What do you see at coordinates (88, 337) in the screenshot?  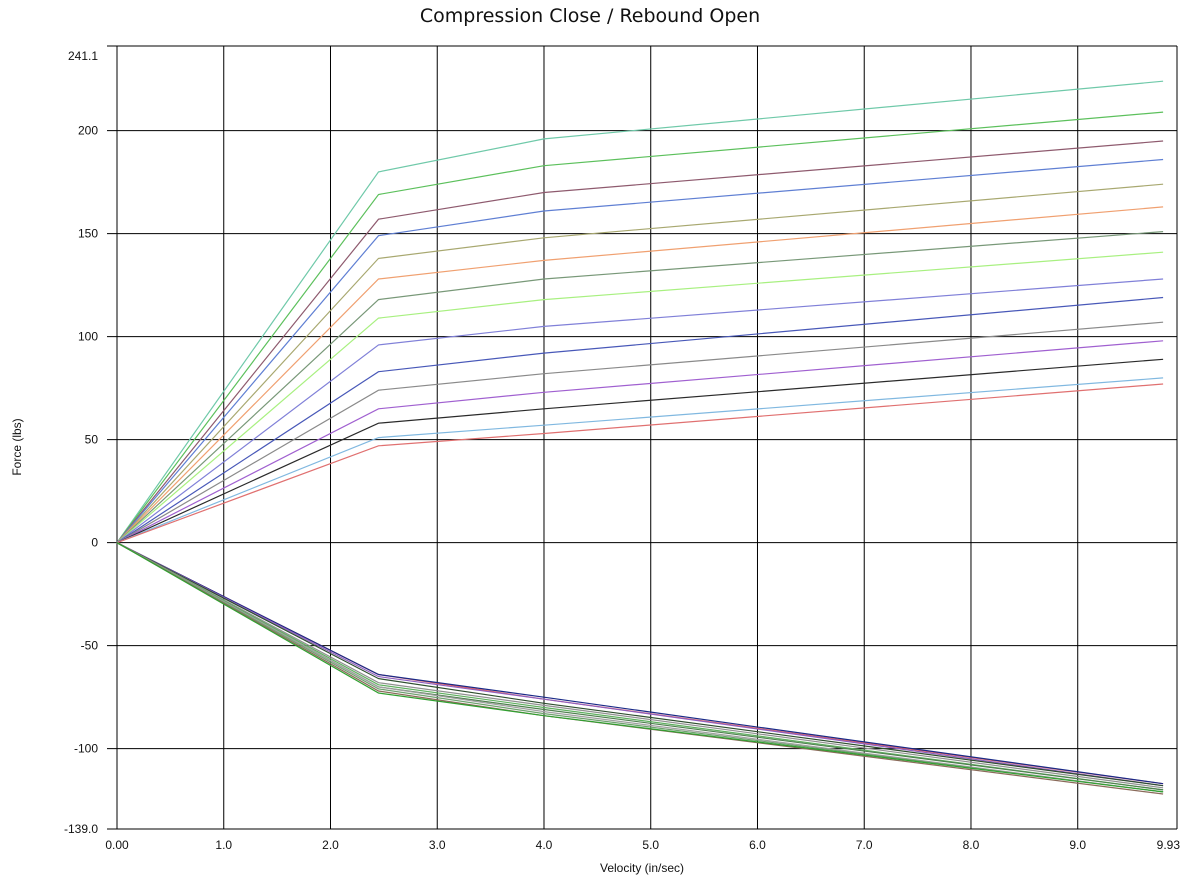 I see `y-tick-label: 100` at bounding box center [88, 337].